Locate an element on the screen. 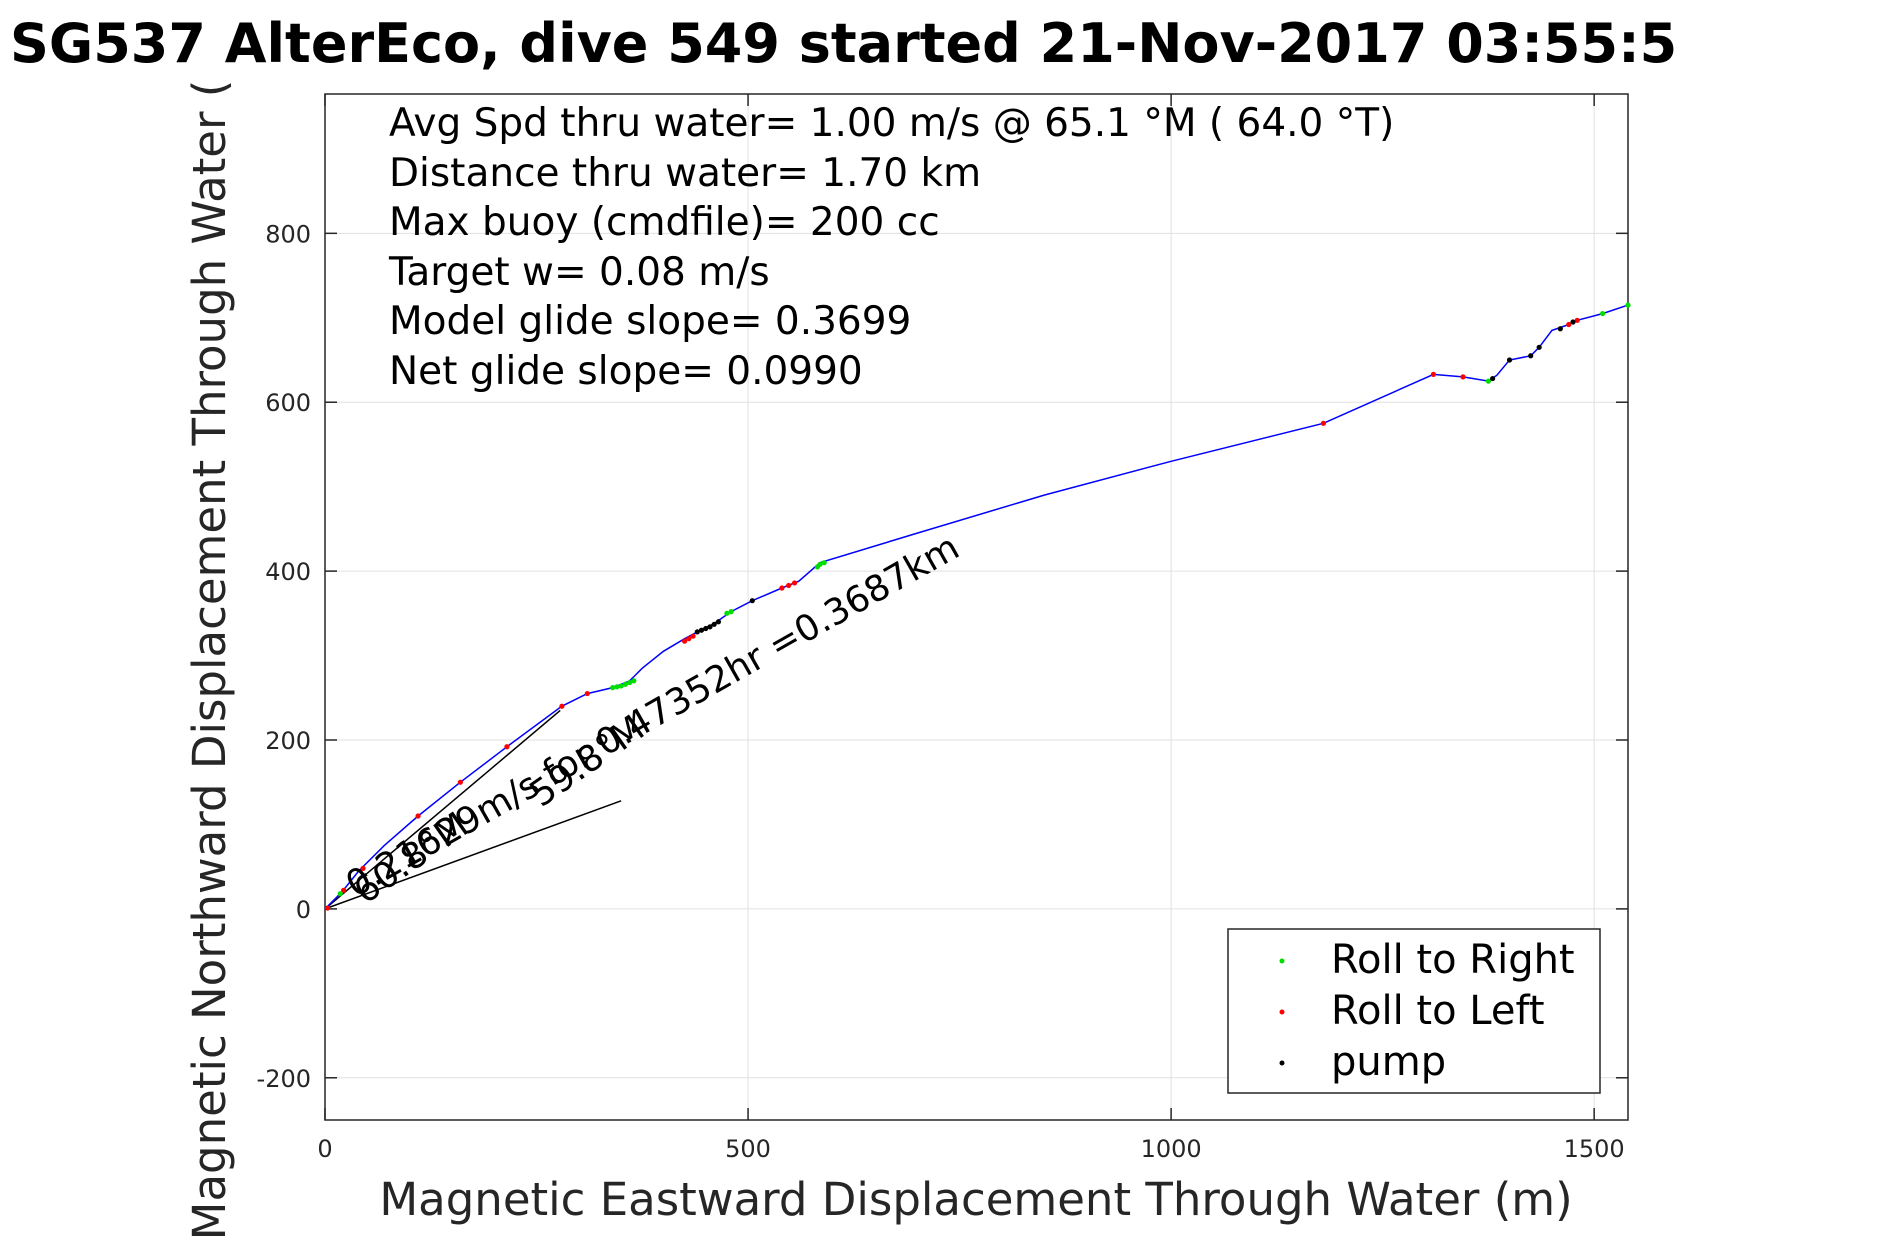 The width and height of the screenshot is (1890, 1260). info-line: Model glide slope= 0.3699 is located at coordinates (650, 321).